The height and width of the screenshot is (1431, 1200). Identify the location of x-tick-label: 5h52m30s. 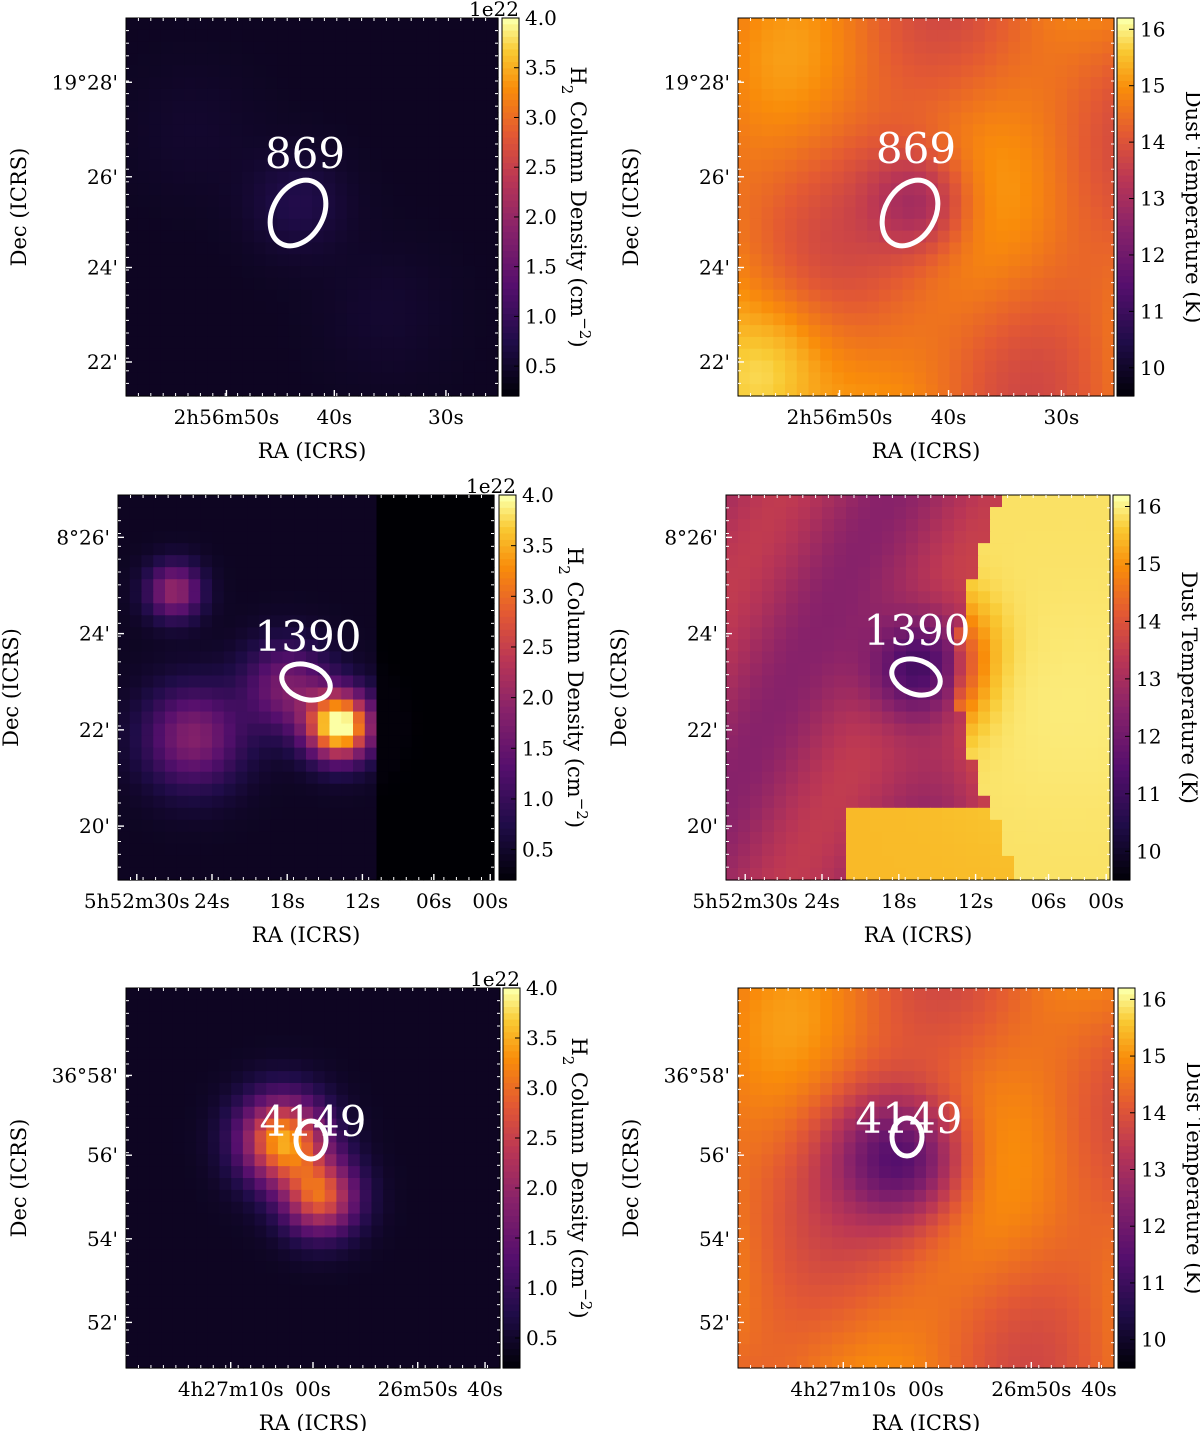
(745, 901).